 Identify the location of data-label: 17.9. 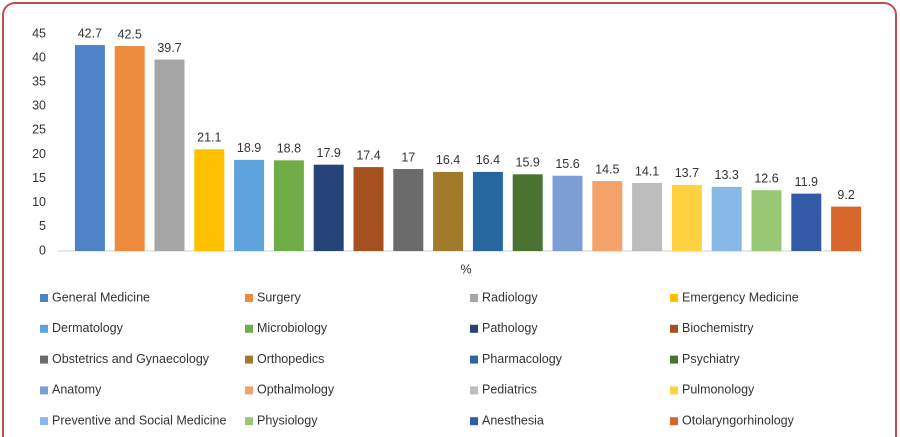
(329, 153).